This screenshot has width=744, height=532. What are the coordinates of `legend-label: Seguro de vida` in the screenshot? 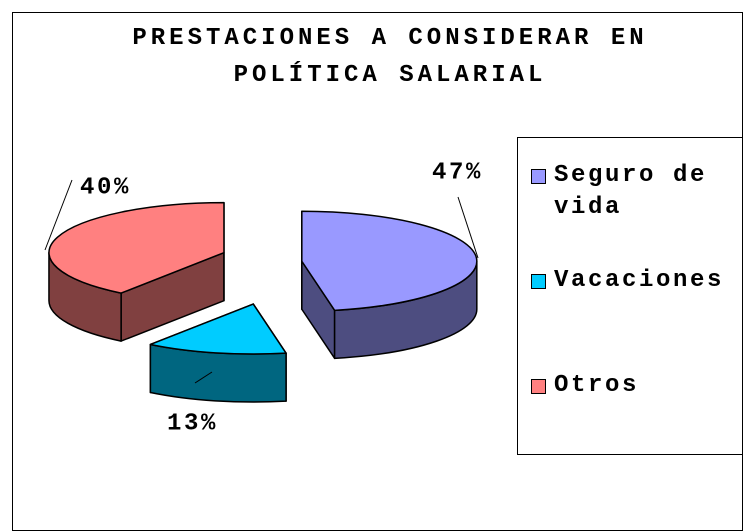 It's located at (631, 191).